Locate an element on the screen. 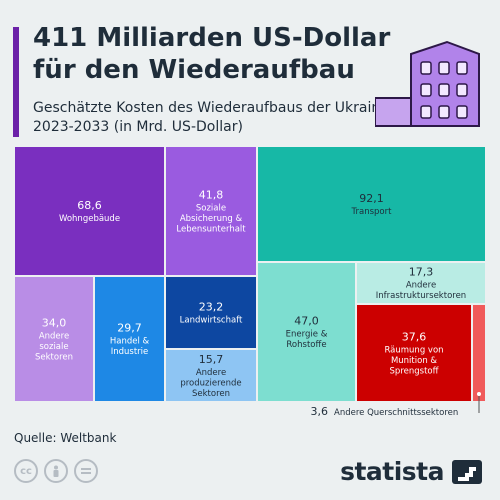 The width and height of the screenshot is (500, 500). treemap-tile-andere-soziale-sektoren is located at coordinates (54, 339).